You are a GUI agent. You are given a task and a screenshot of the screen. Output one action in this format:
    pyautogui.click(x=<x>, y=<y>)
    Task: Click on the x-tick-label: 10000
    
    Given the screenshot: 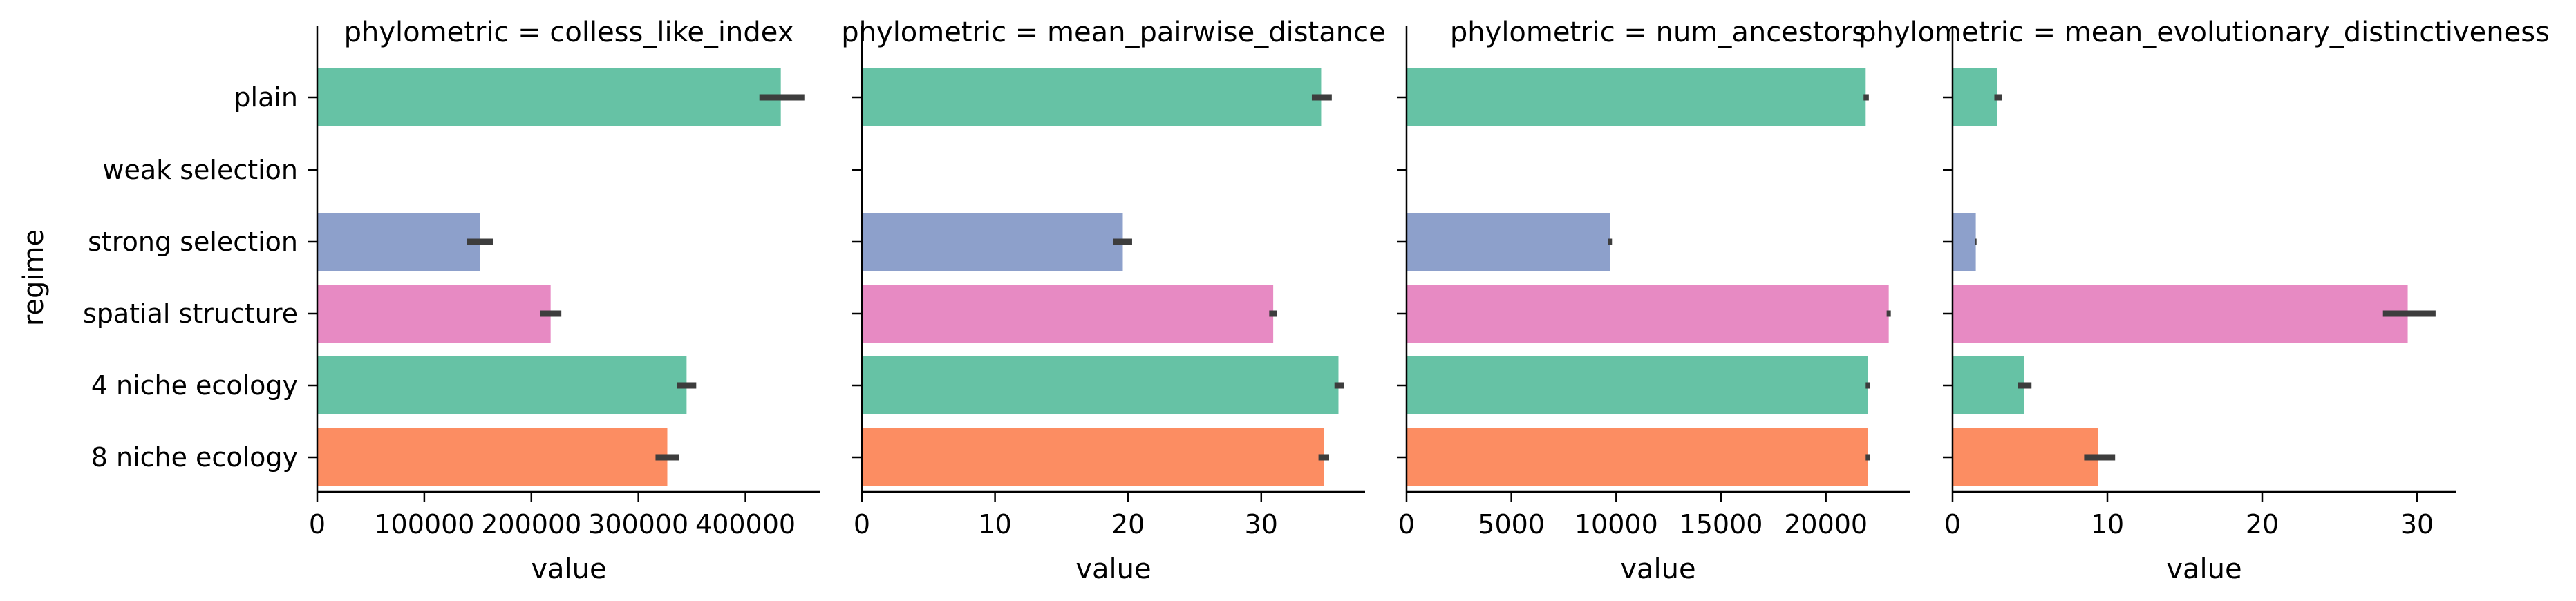 What is the action you would take?
    pyautogui.click(x=1616, y=524)
    